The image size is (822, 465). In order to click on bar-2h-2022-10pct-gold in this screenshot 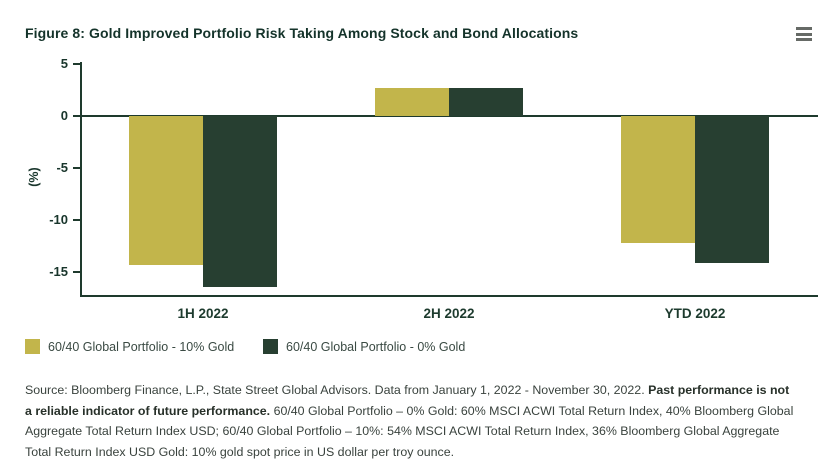, I will do `click(412, 102)`.